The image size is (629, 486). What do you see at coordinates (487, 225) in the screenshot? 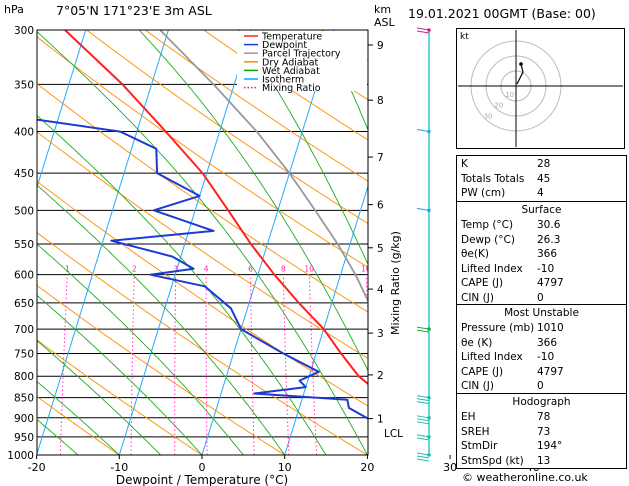
I see `index-key: Temp (°C)` at bounding box center [487, 225].